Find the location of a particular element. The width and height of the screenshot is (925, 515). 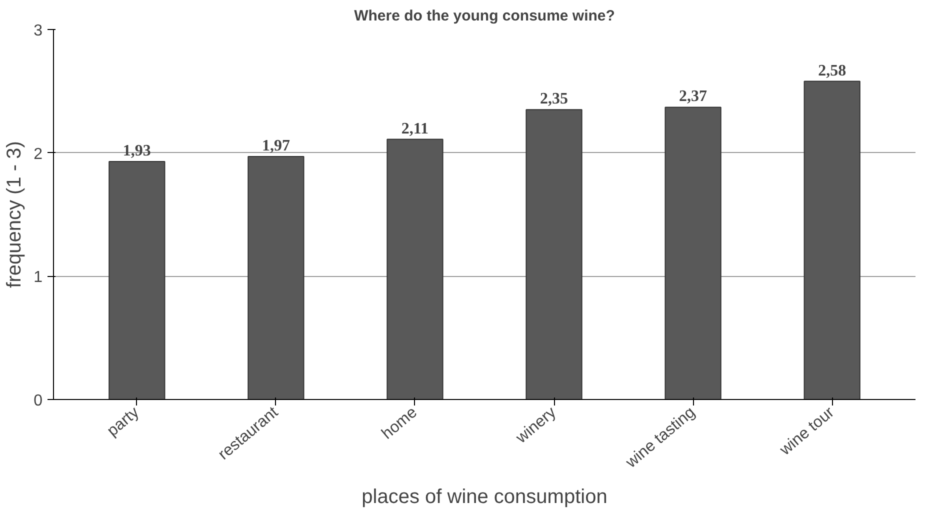

data-label: 1,97 is located at coordinates (276, 146).